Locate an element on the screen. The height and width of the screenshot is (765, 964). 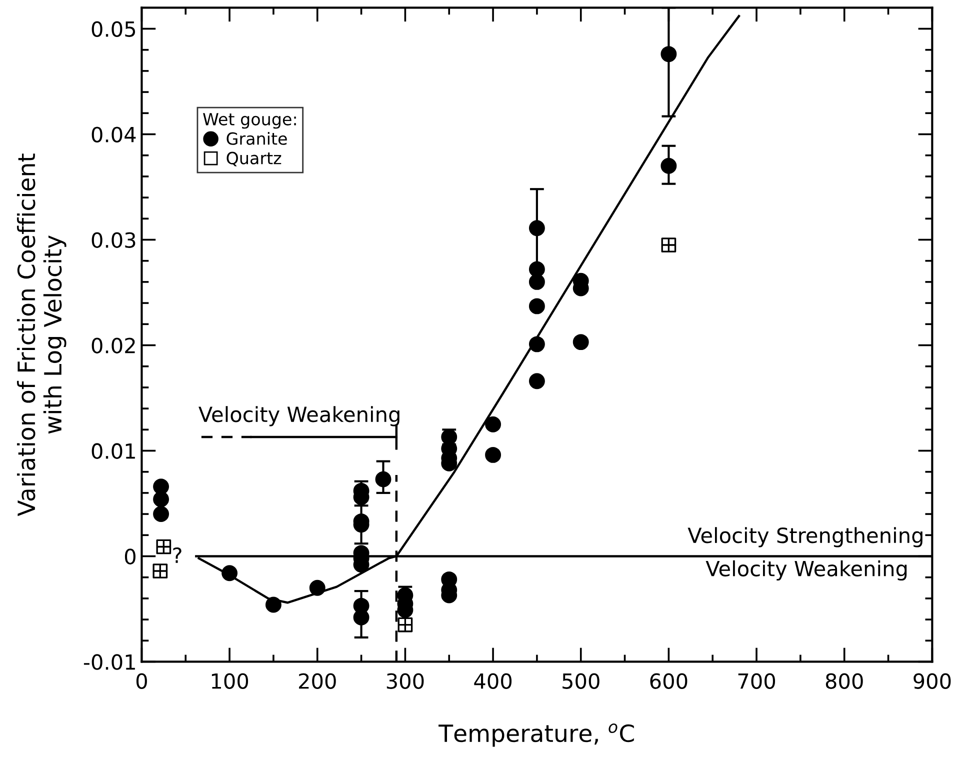
legend-label: Quartz is located at coordinates (254, 159).